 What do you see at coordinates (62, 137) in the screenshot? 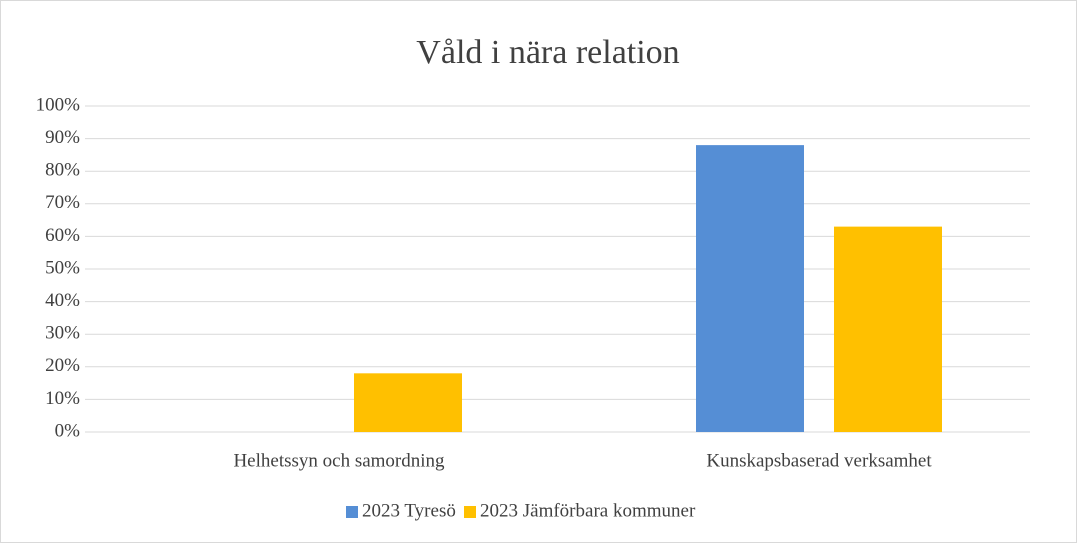
I see `y-tick-label: 90%` at bounding box center [62, 137].